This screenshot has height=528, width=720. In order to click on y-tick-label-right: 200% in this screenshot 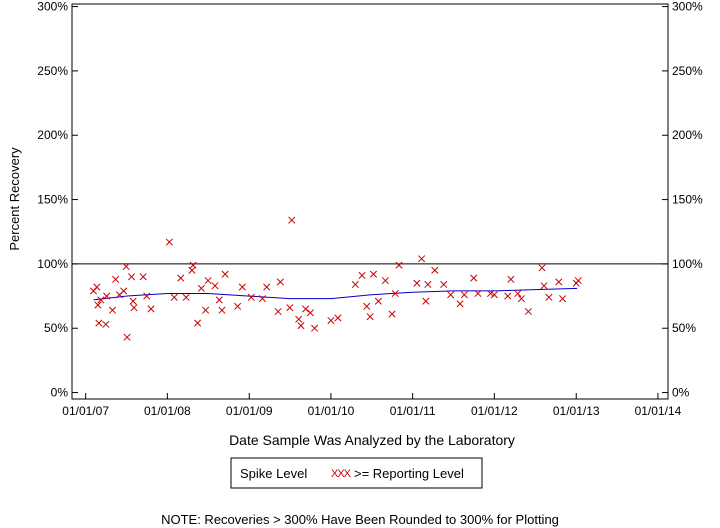, I will do `click(687, 135)`.